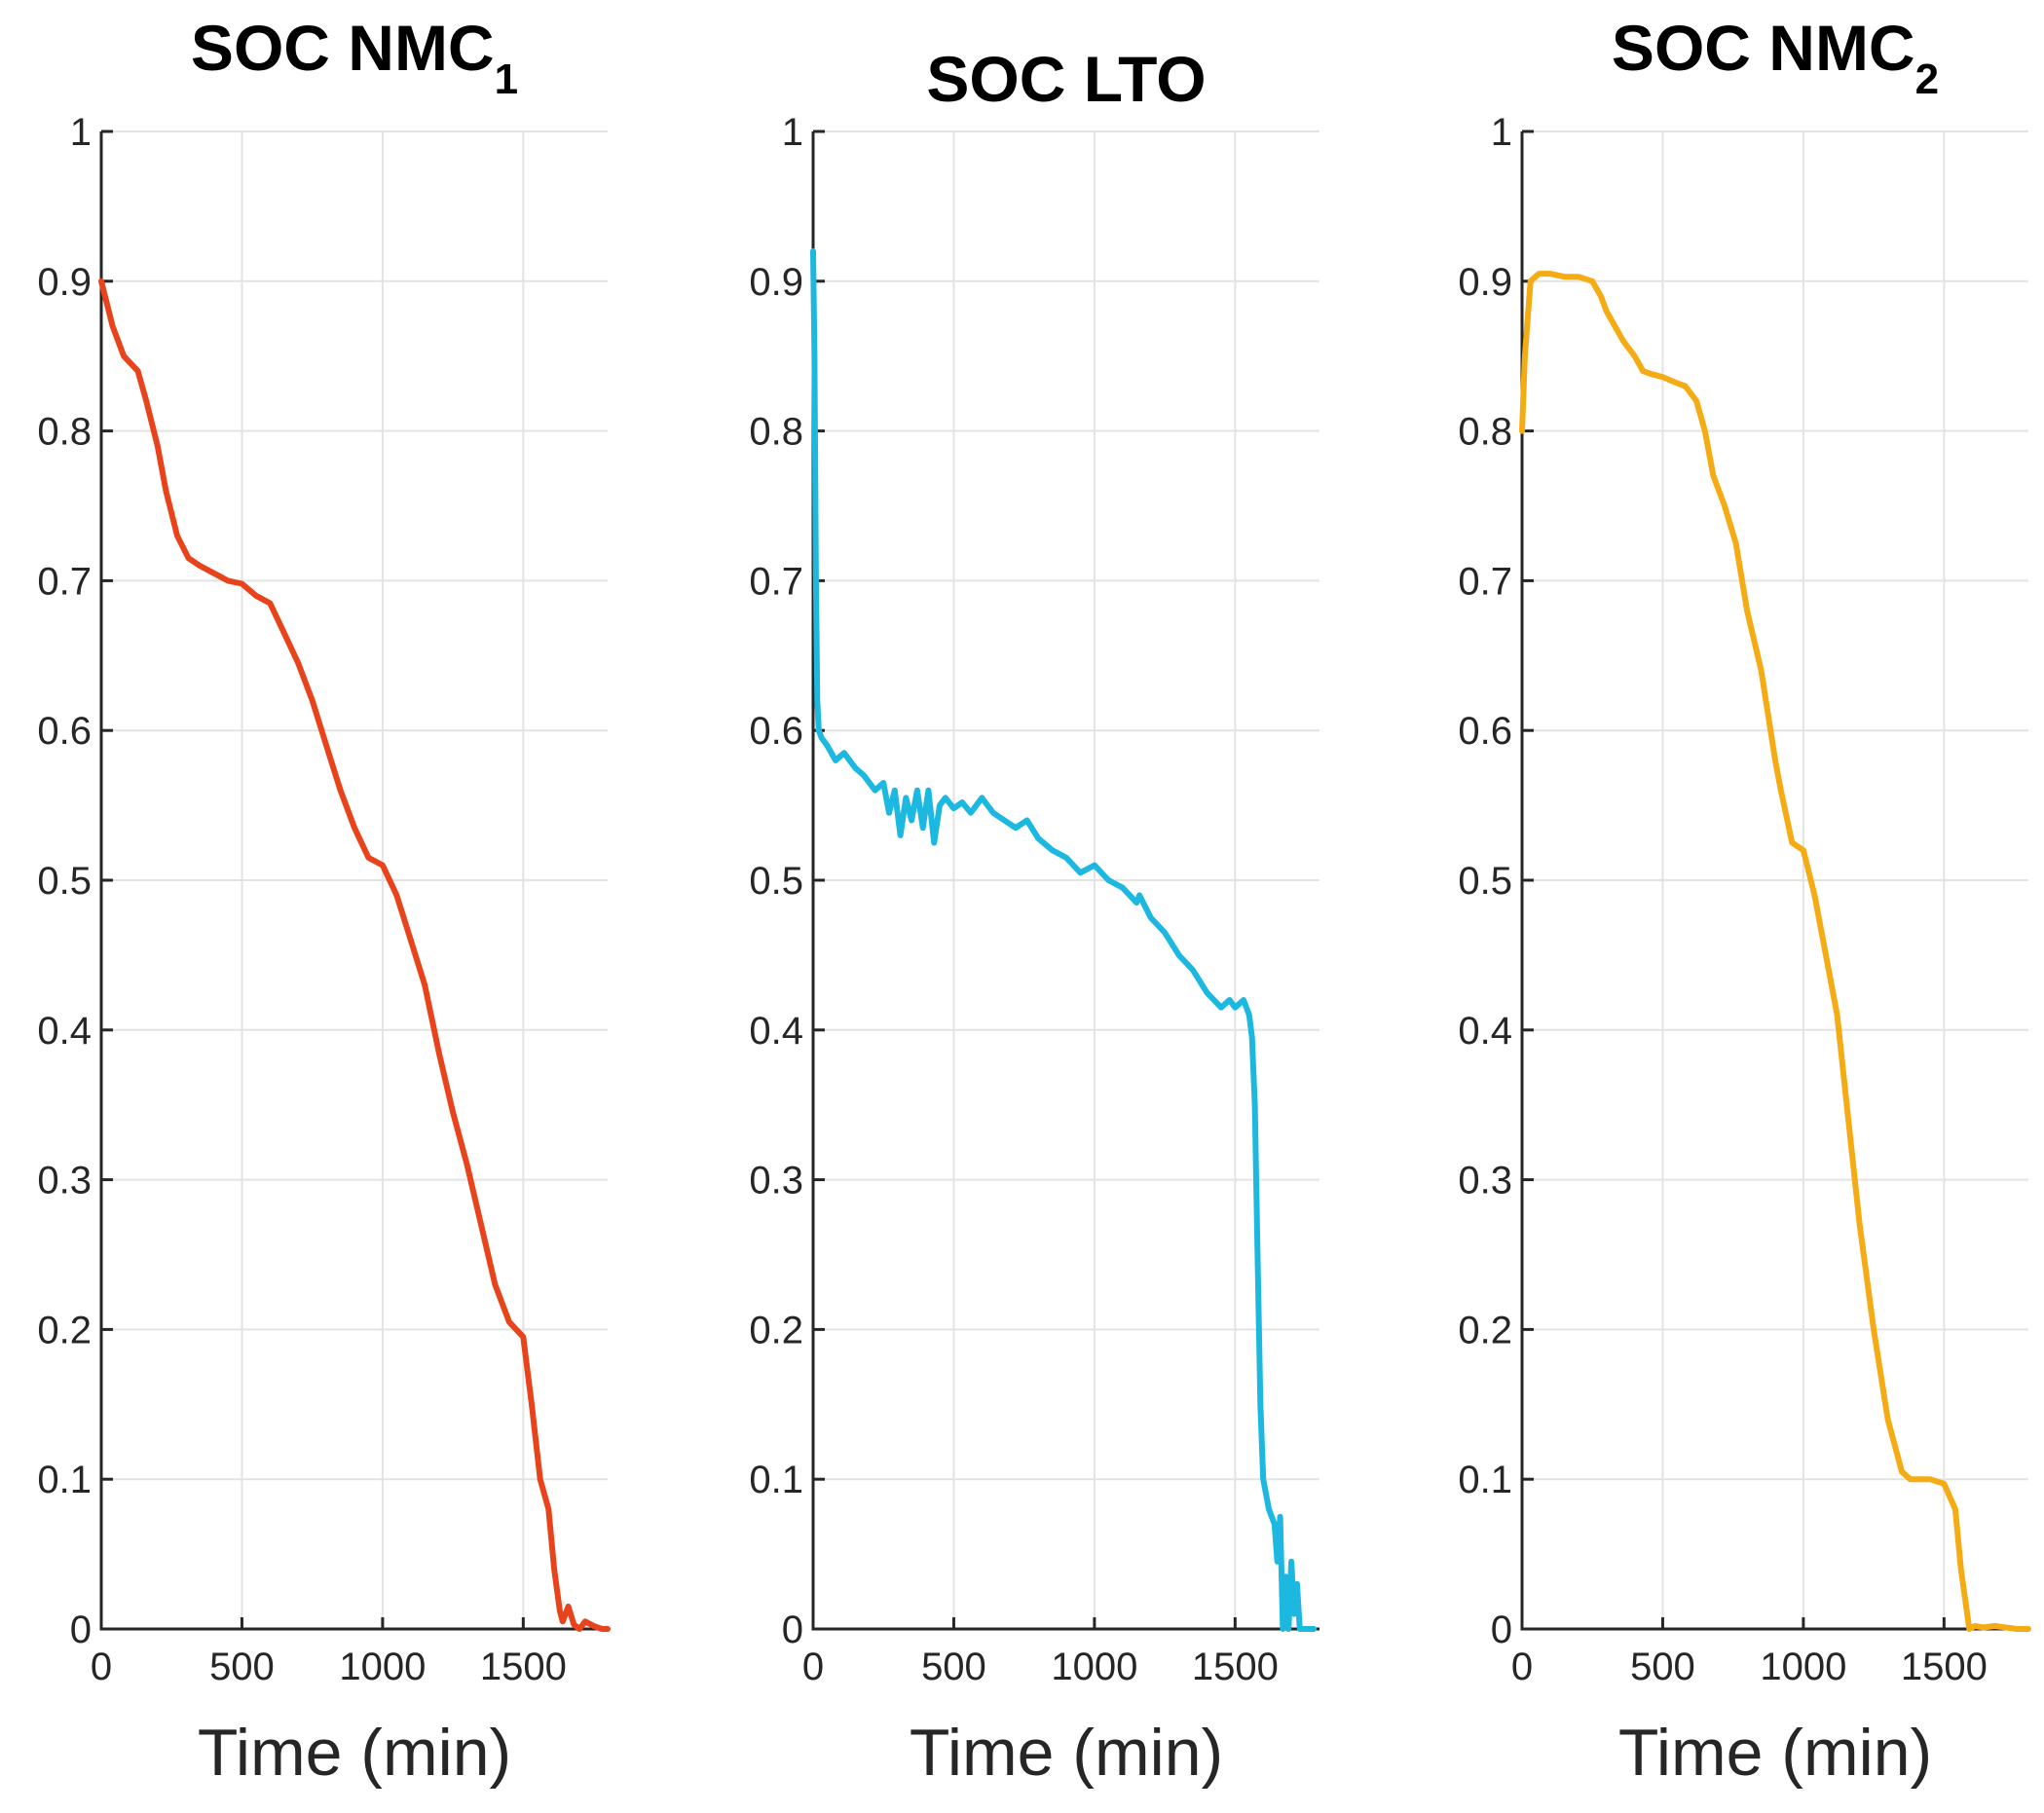 The height and width of the screenshot is (1813, 2044). I want to click on chart-title: SOC NMC2, so click(1775, 57).